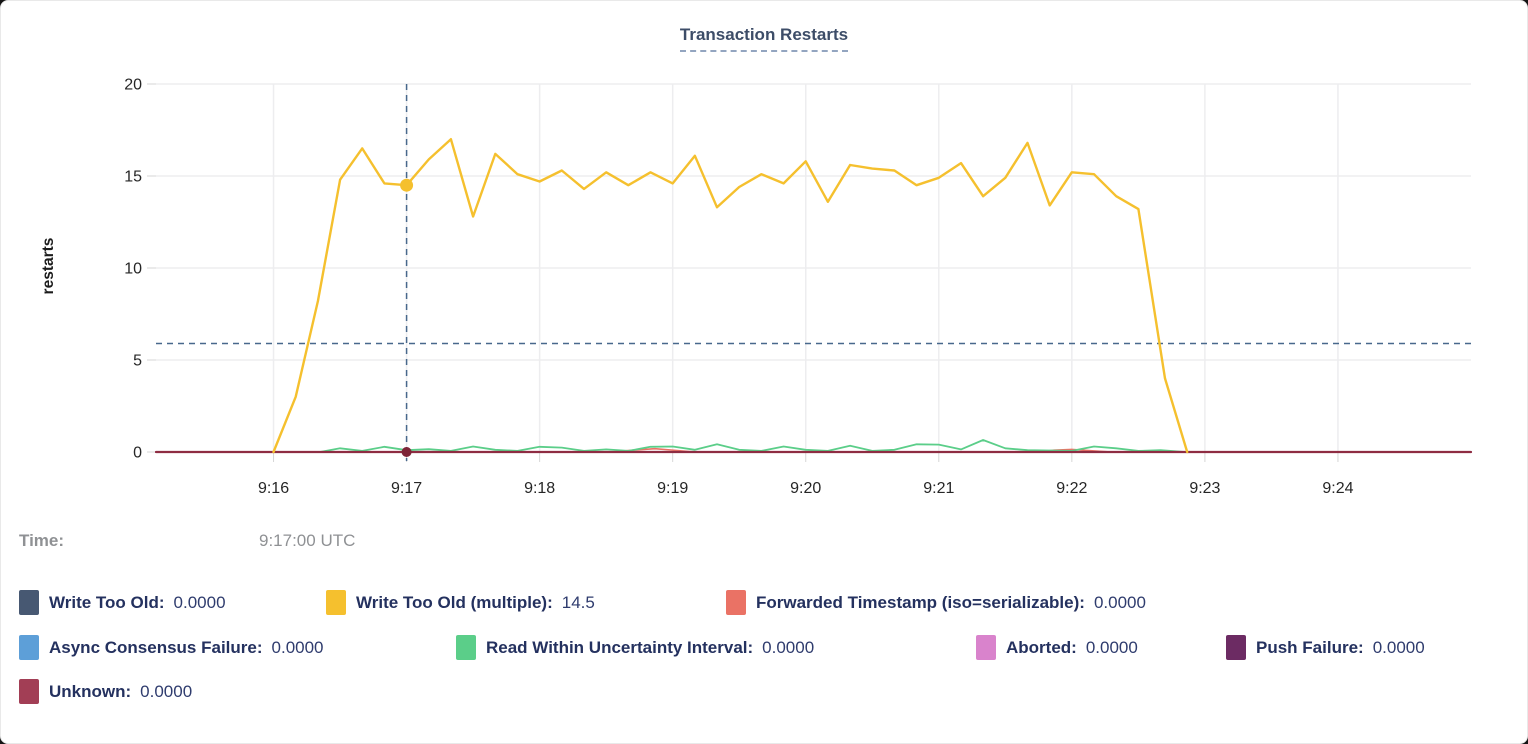  I want to click on hover-time-row: Time: 9:17:00 UTC, so click(764, 543).